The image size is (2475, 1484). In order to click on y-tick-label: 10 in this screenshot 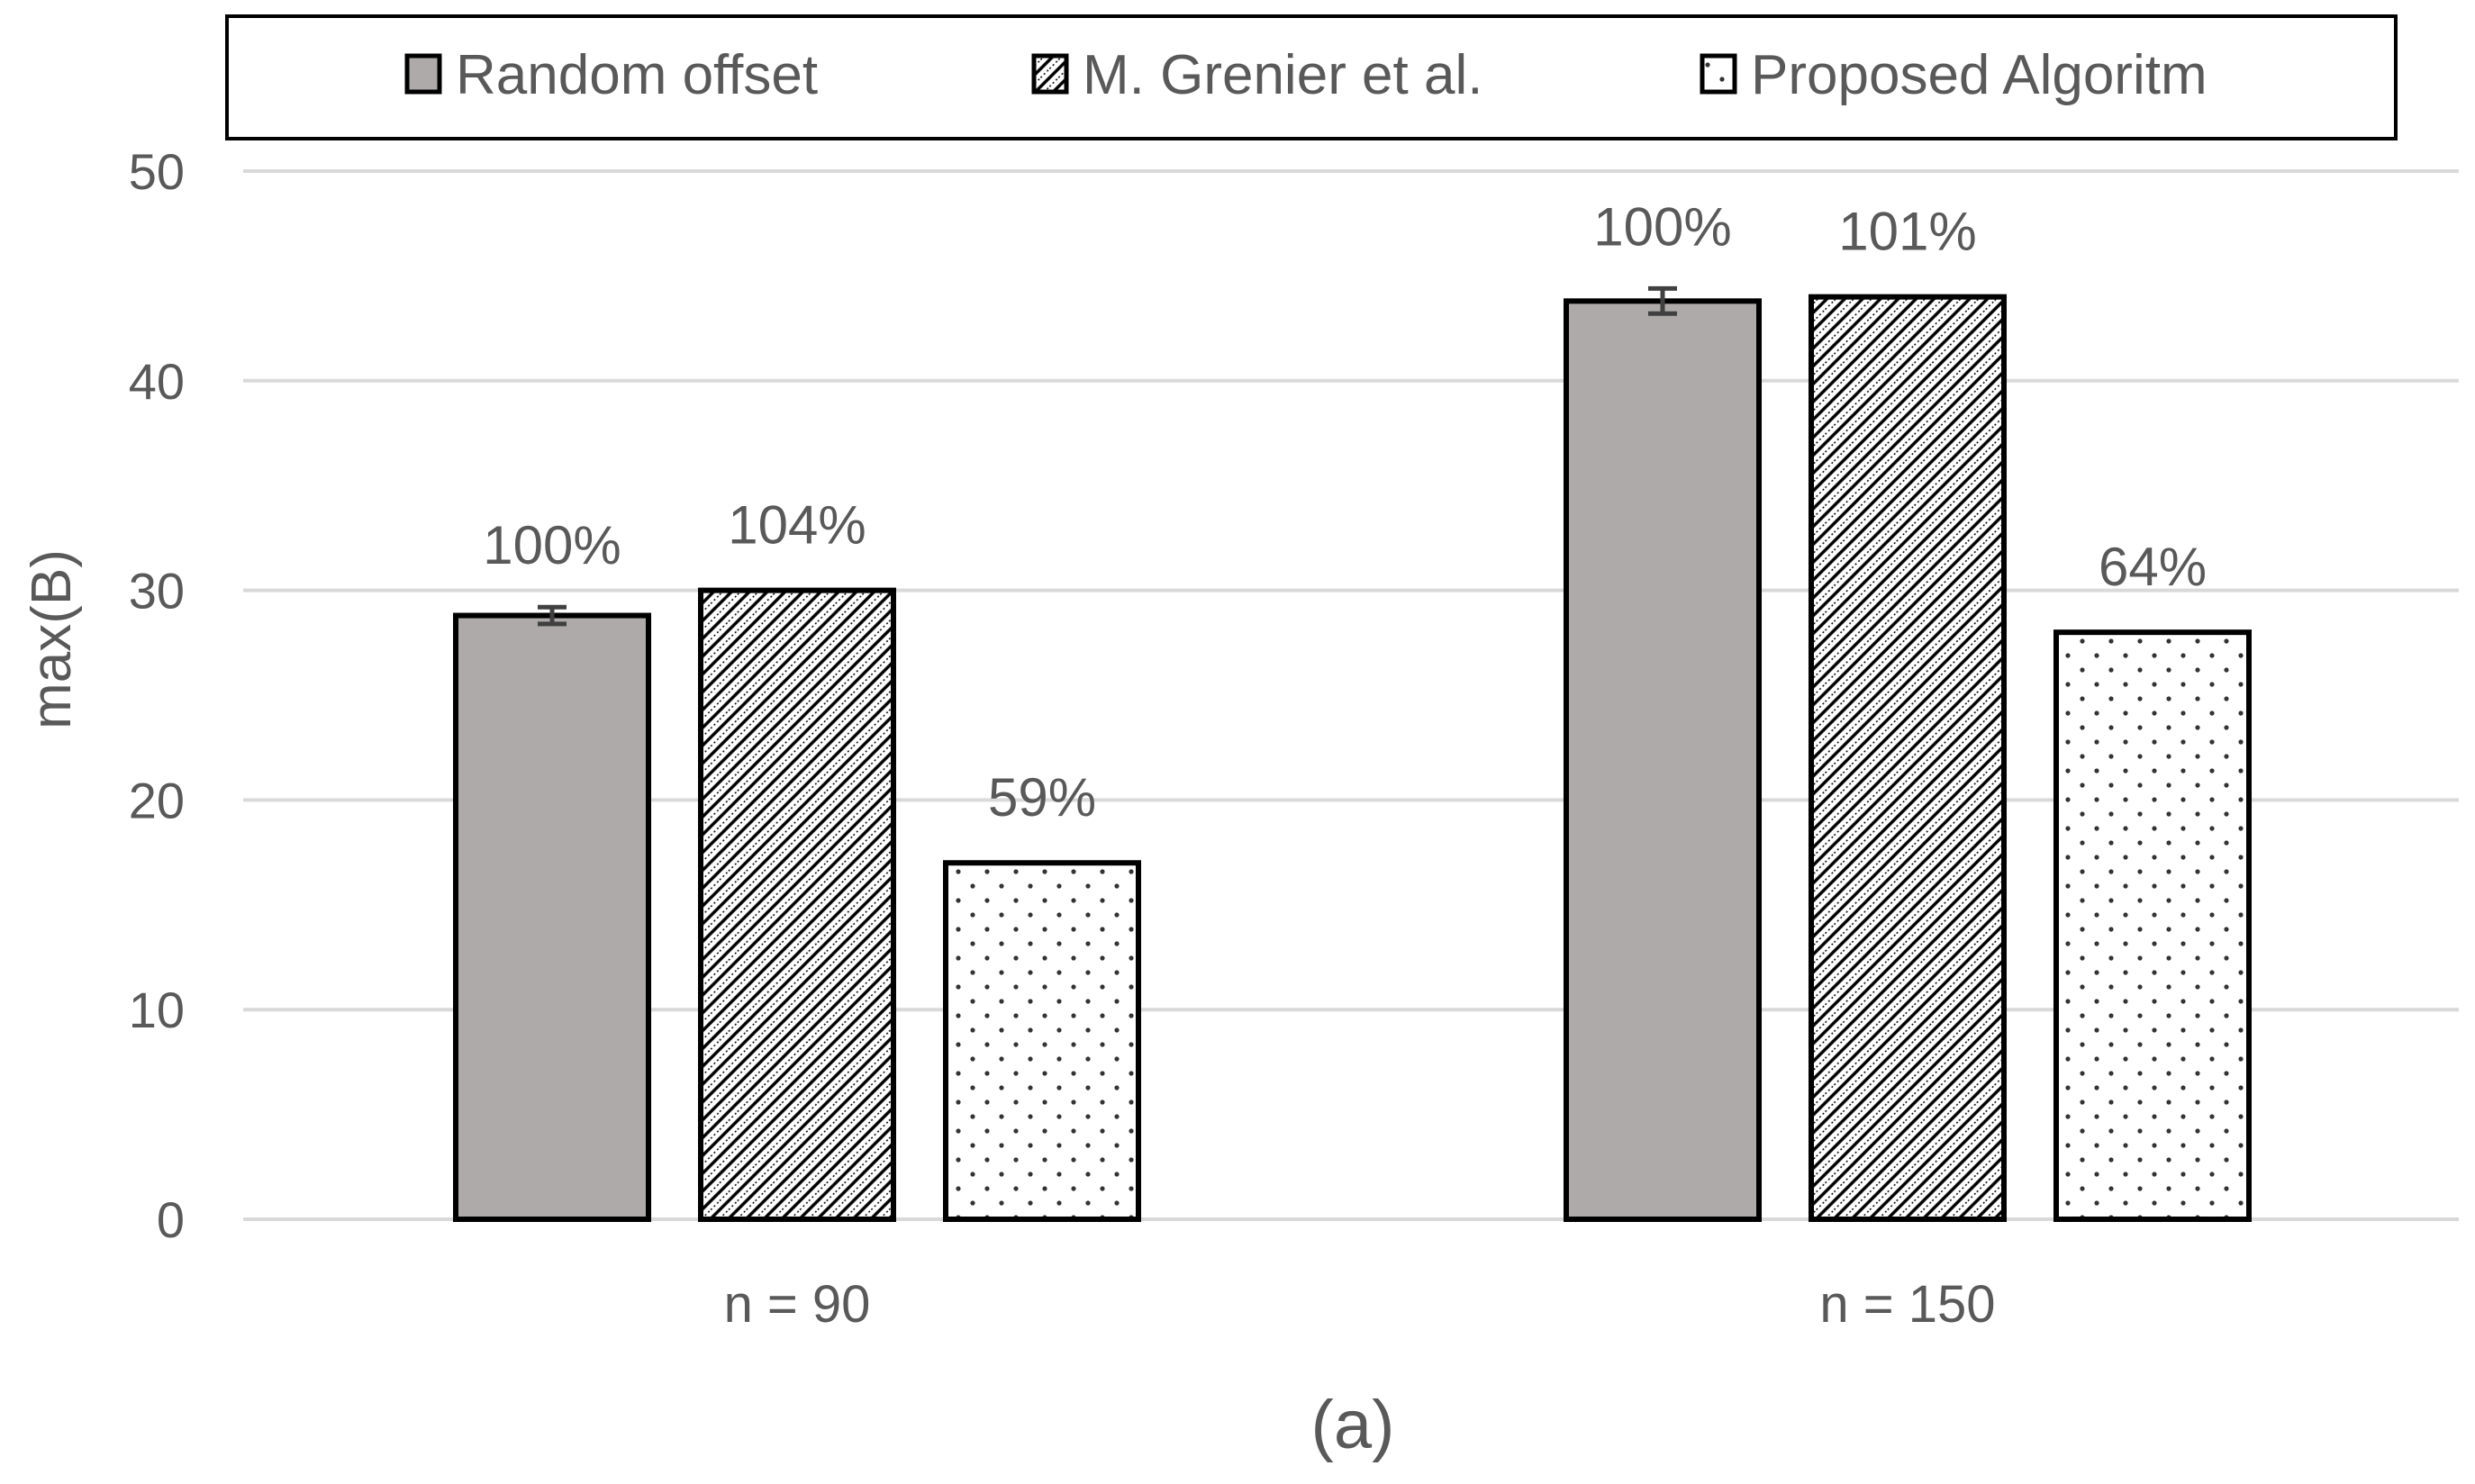, I will do `click(157, 1010)`.